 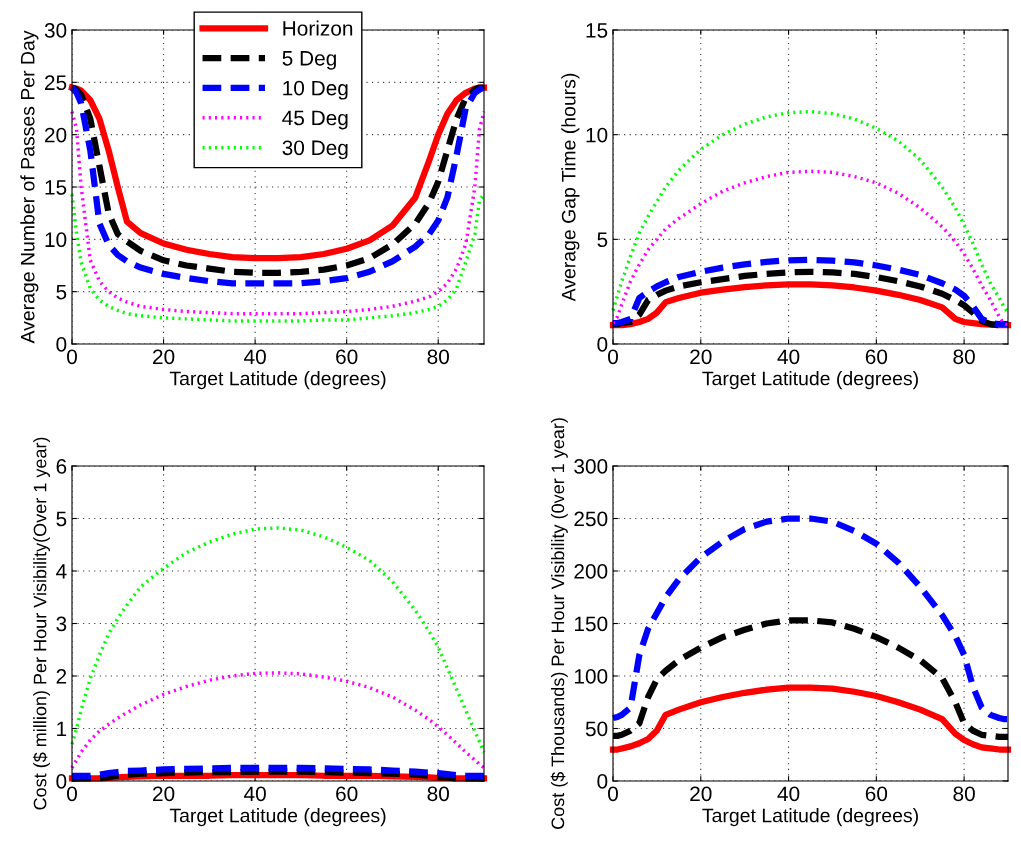 What do you see at coordinates (56, 83) in the screenshot?
I see `y-tick-label: 25` at bounding box center [56, 83].